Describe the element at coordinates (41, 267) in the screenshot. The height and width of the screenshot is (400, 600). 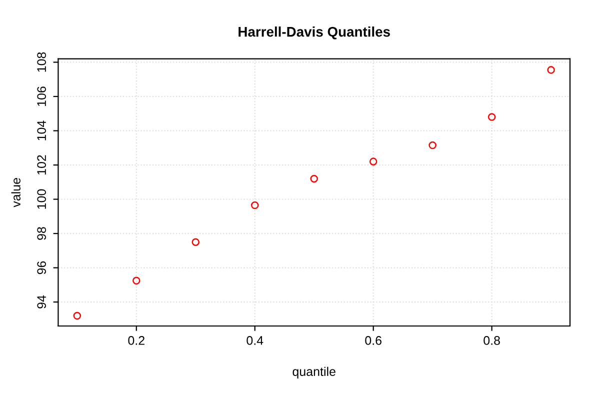
I see `y-tick-label: 96` at that location.